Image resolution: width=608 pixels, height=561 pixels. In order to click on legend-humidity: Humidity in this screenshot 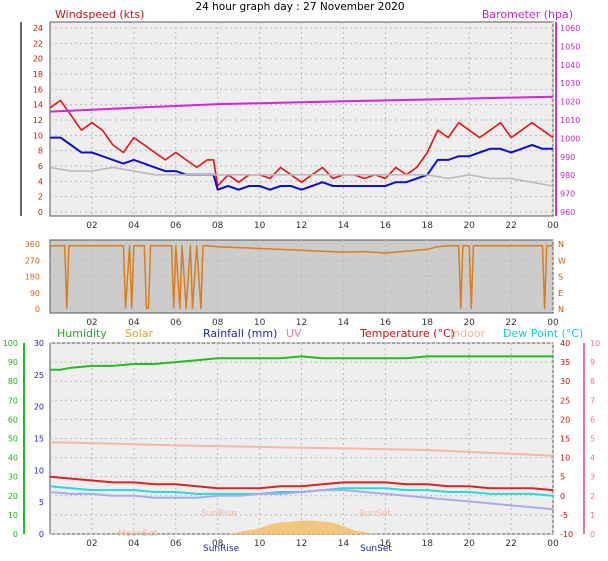, I will do `click(82, 333)`.